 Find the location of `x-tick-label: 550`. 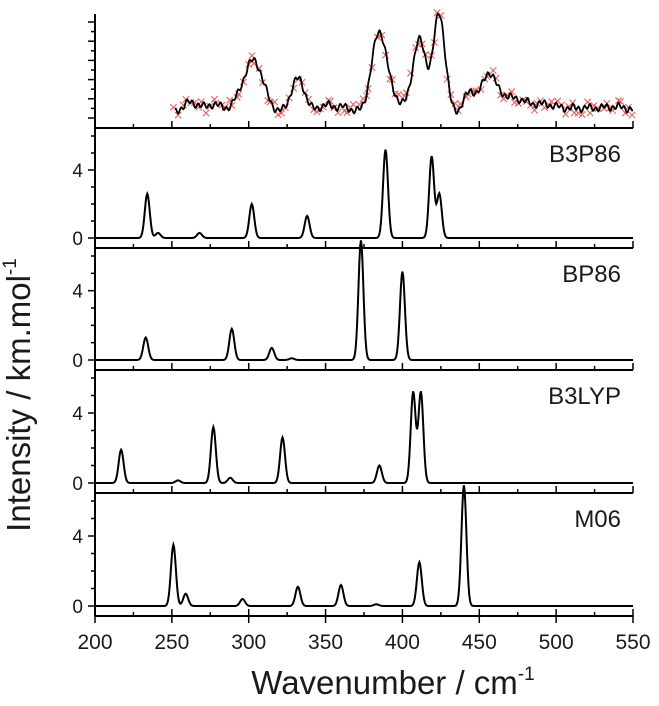

x-tick-label: 550 is located at coordinates (632, 642).